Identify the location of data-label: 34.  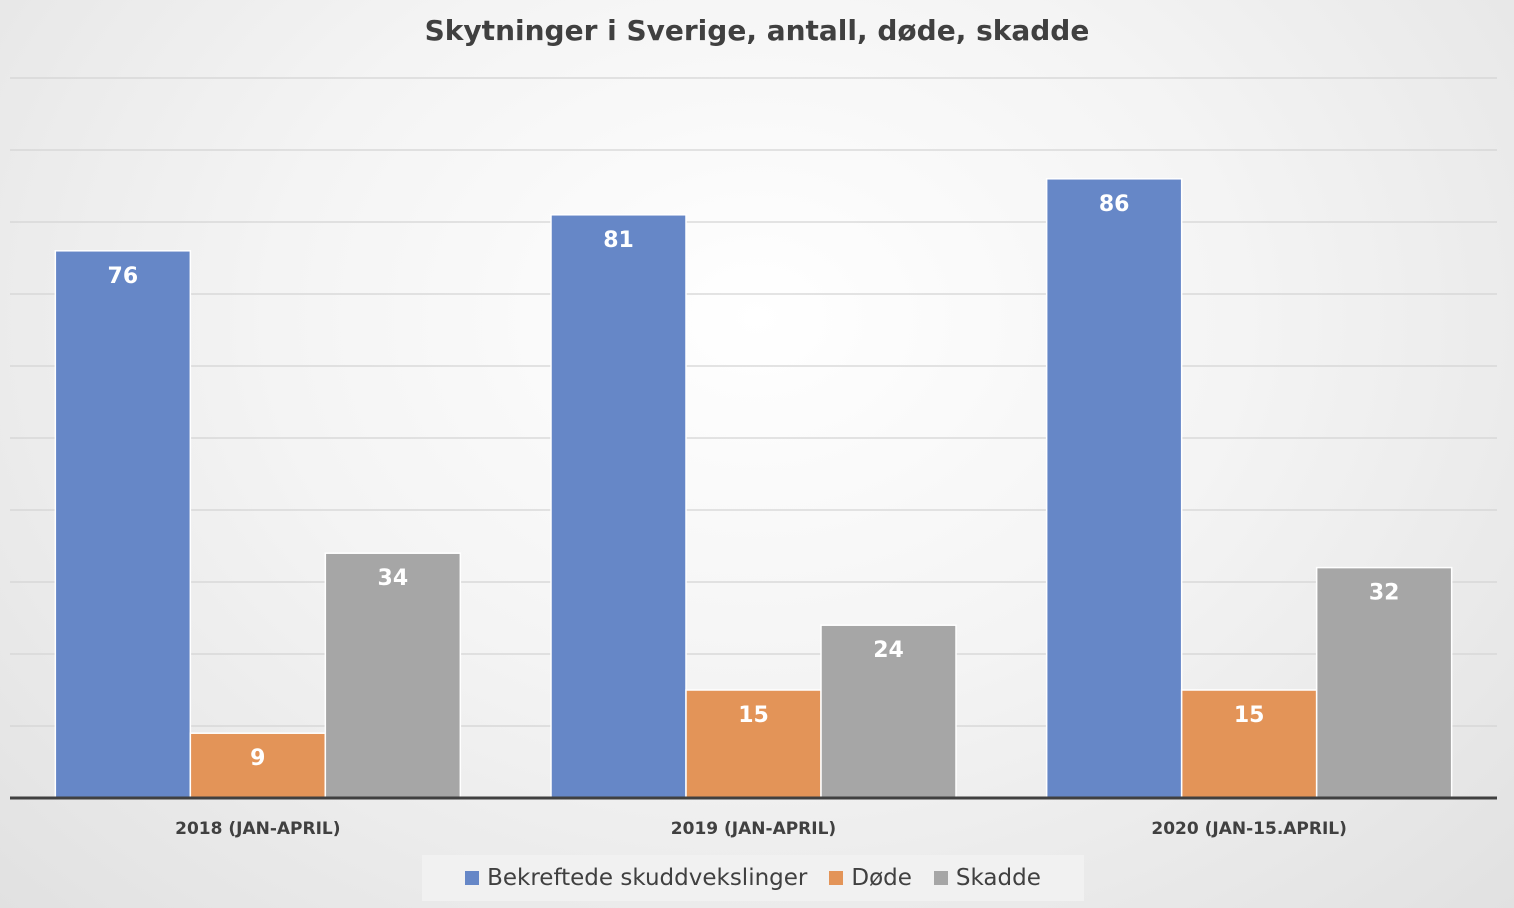
(393, 578).